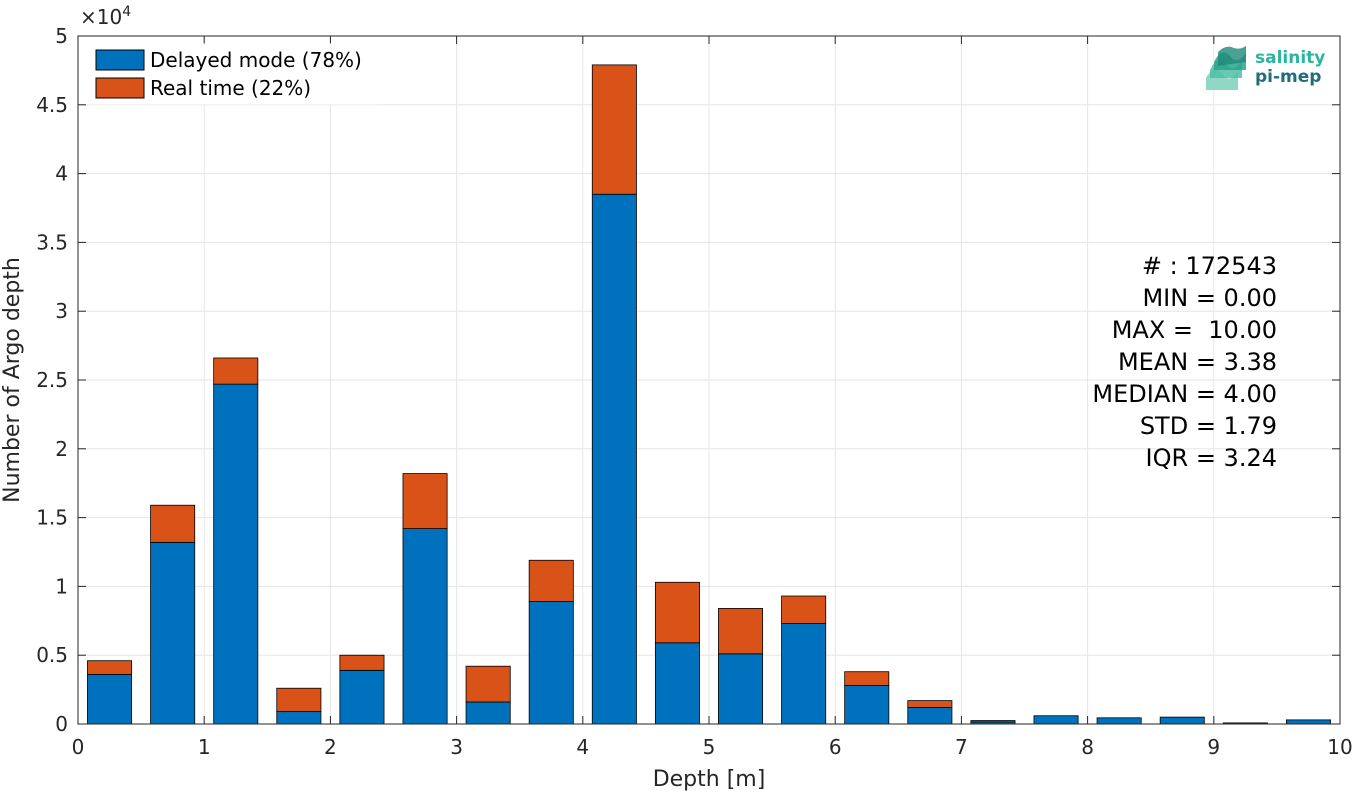 The image size is (1355, 794). I want to click on x-axis-label: Depth [m], so click(709, 779).